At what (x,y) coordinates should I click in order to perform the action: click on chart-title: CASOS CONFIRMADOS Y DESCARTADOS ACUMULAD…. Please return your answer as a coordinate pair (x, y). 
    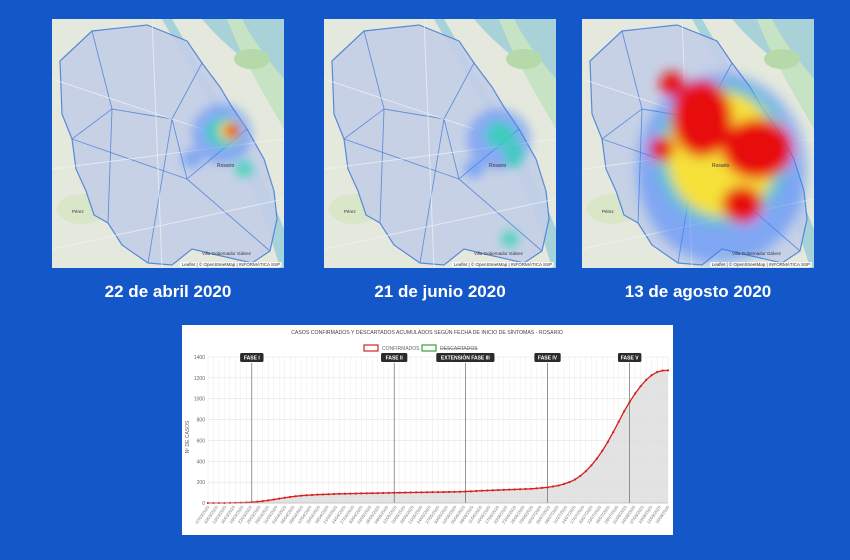
    Looking at the image, I should click on (427, 332).